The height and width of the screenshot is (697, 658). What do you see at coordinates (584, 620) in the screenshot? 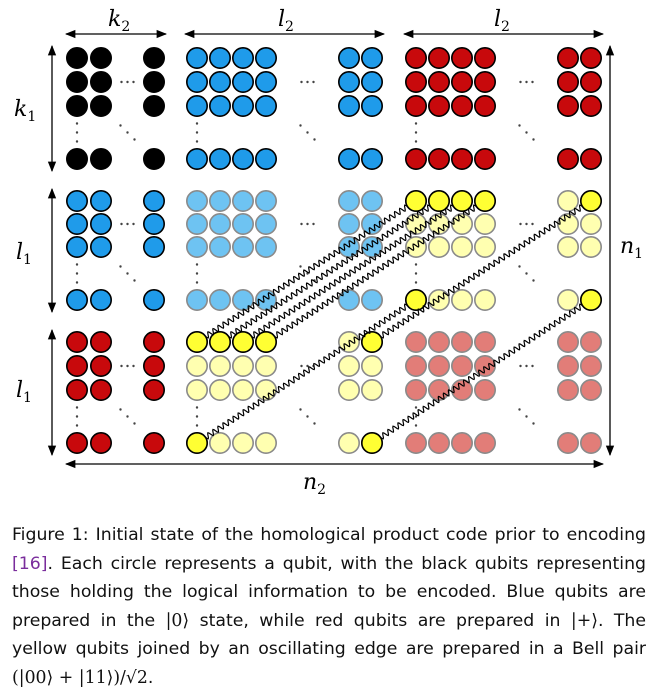
I see `ket-plus: |+⟩` at bounding box center [584, 620].